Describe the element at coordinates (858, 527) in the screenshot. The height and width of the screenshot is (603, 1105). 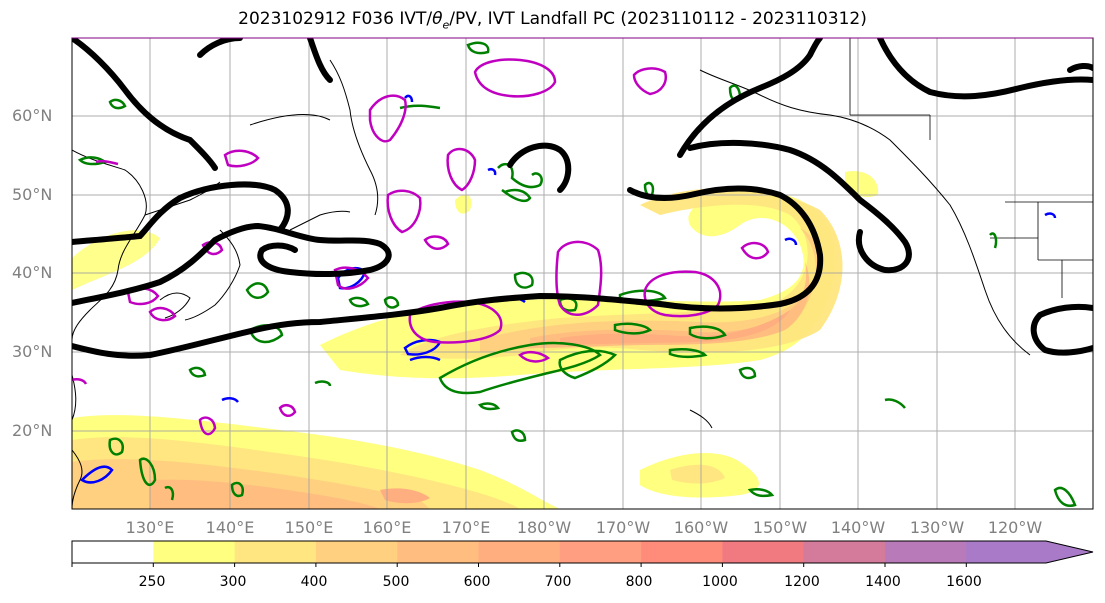
I see `lon-label-140w: 140°W` at that location.